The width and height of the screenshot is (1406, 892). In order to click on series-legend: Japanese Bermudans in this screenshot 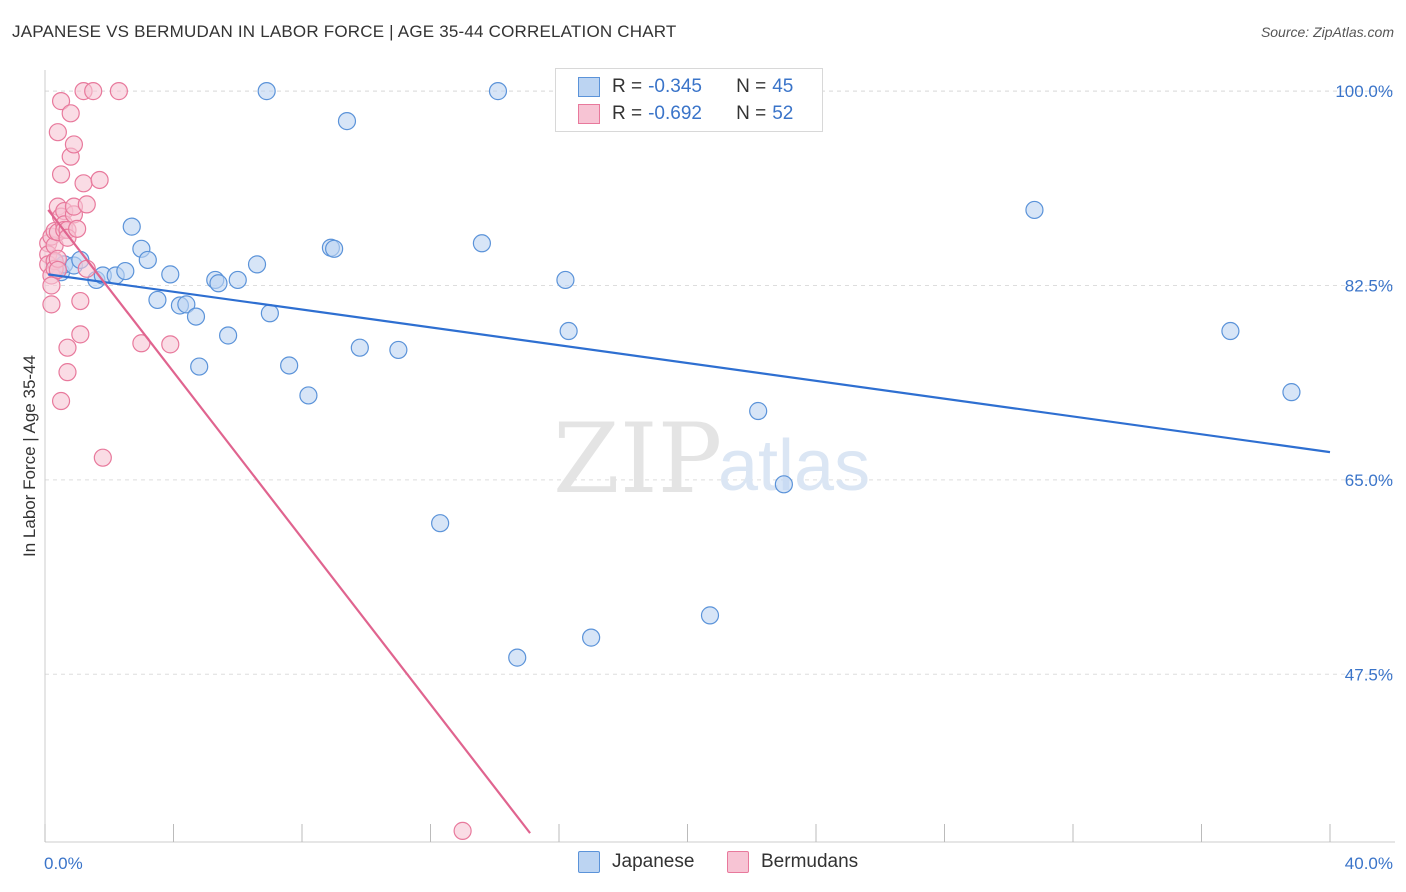, I will do `click(703, 864)`.